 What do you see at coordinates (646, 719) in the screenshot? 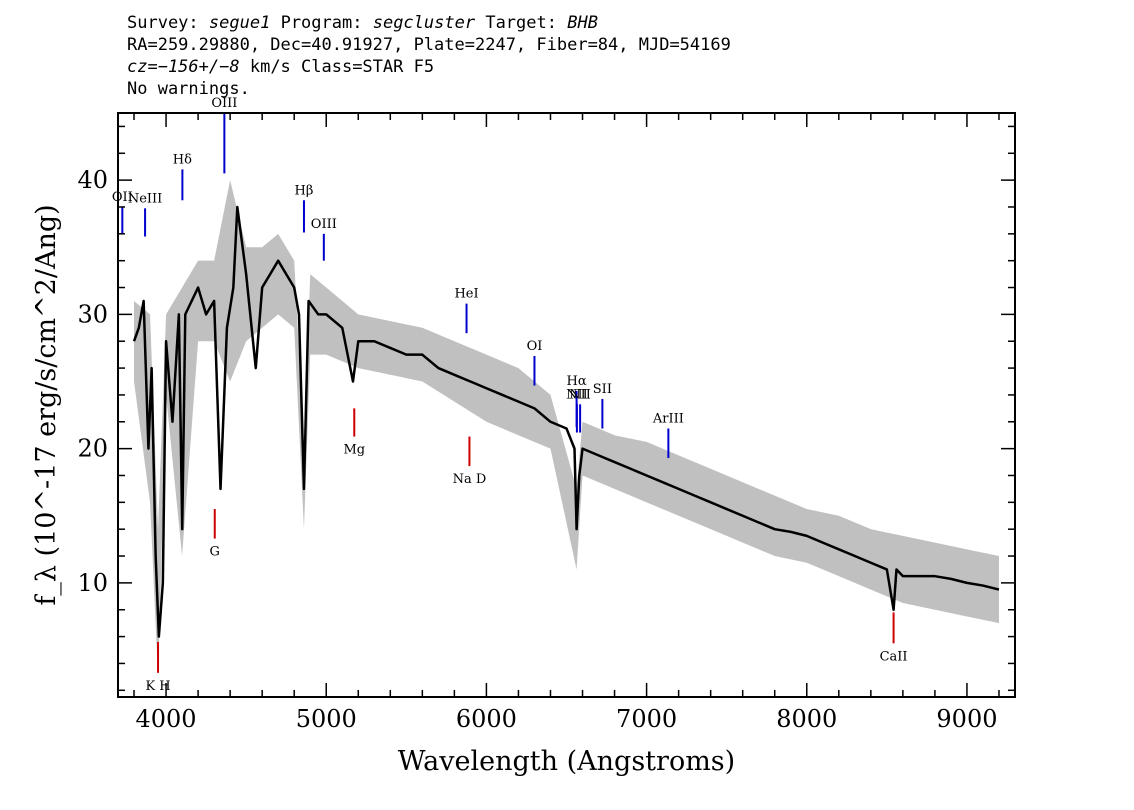
I see `x-tick-label: 7000` at bounding box center [646, 719].